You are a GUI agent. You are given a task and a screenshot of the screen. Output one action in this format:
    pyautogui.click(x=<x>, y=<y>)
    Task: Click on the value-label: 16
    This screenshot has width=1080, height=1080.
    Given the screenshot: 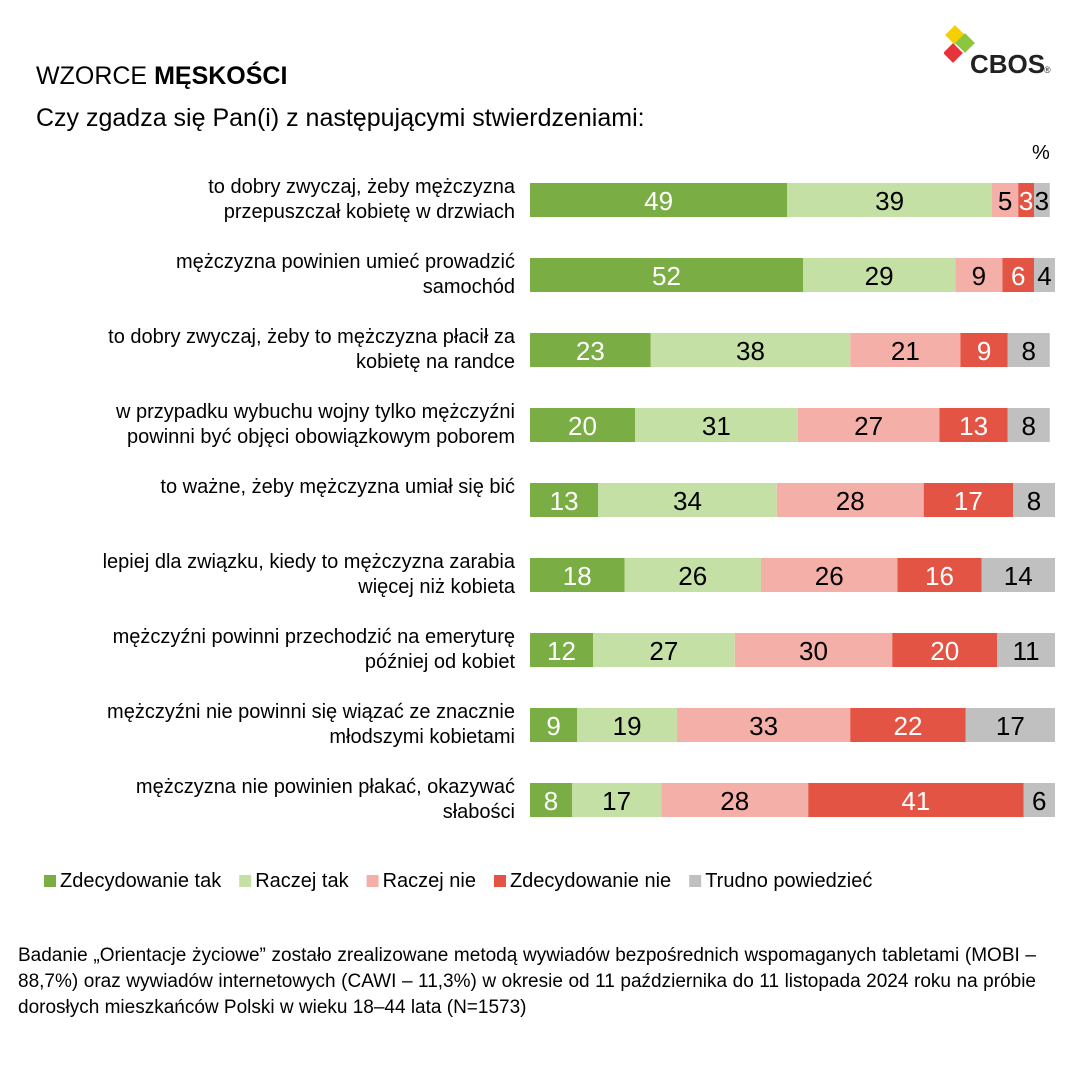 What is the action you would take?
    pyautogui.click(x=939, y=576)
    